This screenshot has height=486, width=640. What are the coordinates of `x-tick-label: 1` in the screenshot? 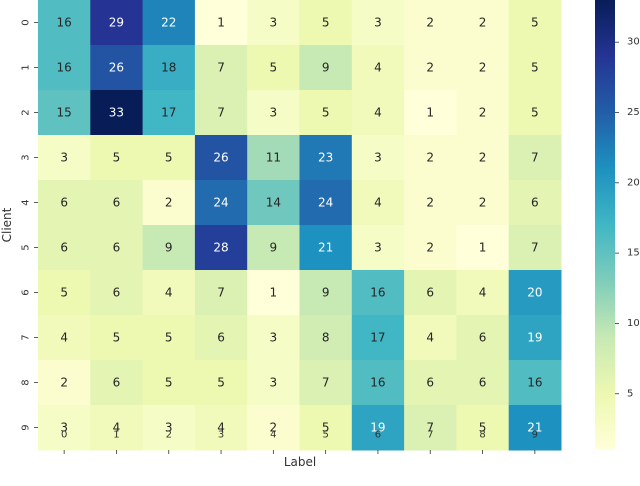 It's located at (116, 434).